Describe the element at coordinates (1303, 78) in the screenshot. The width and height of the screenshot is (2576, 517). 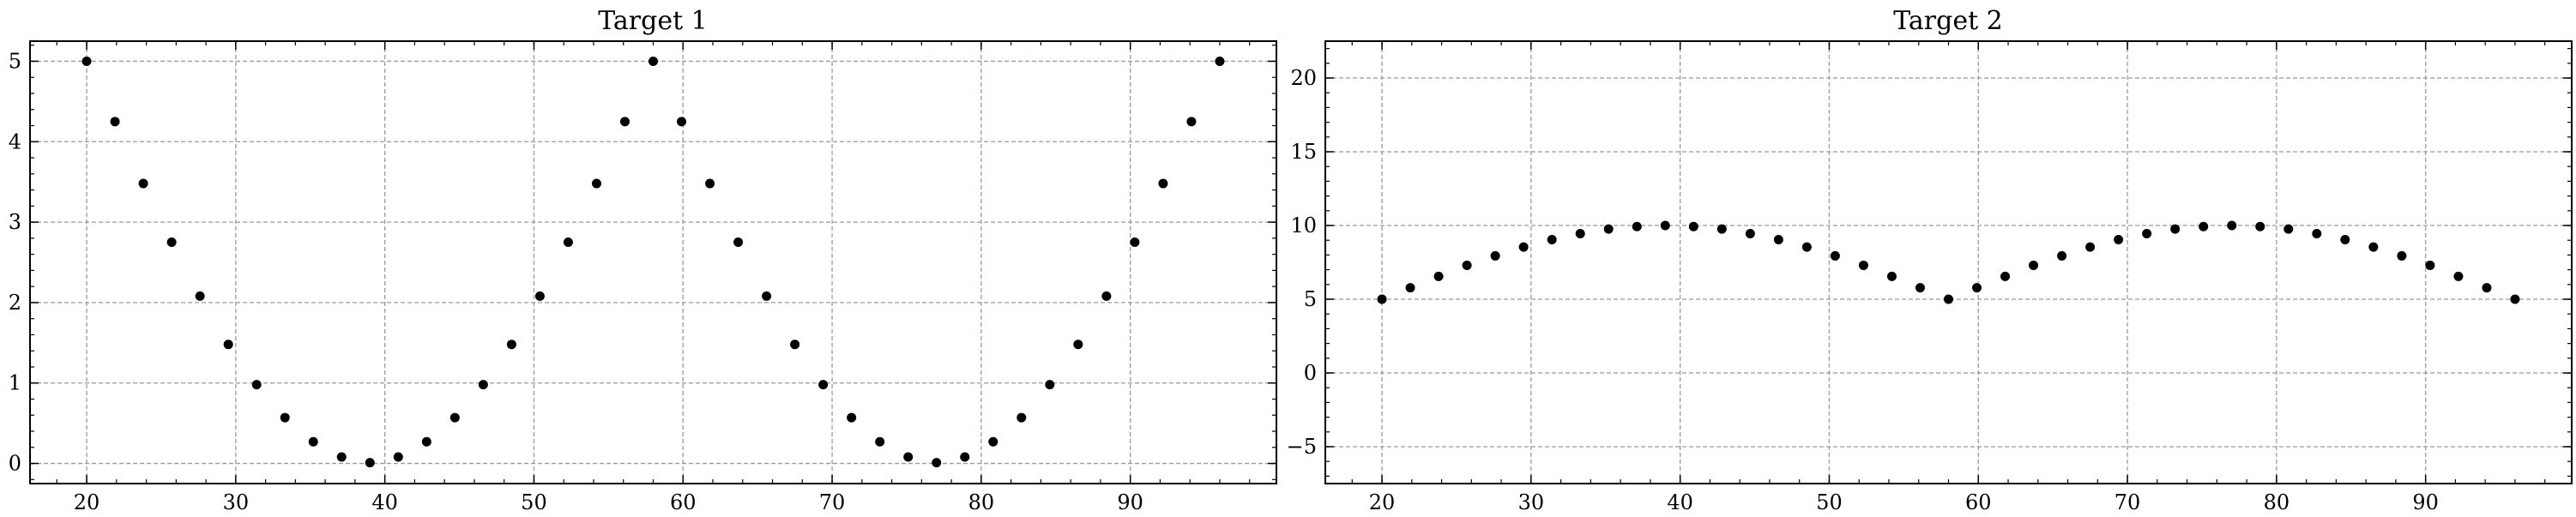
I see `panel-2-y-tick-label: 20` at that location.